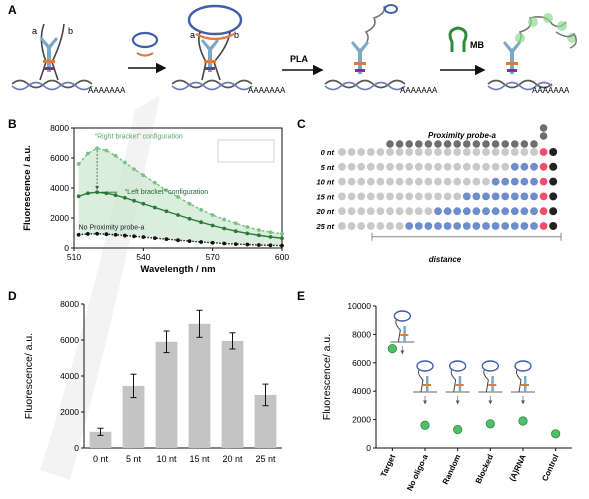  I want to click on row-label: 5 nt, so click(328, 167).